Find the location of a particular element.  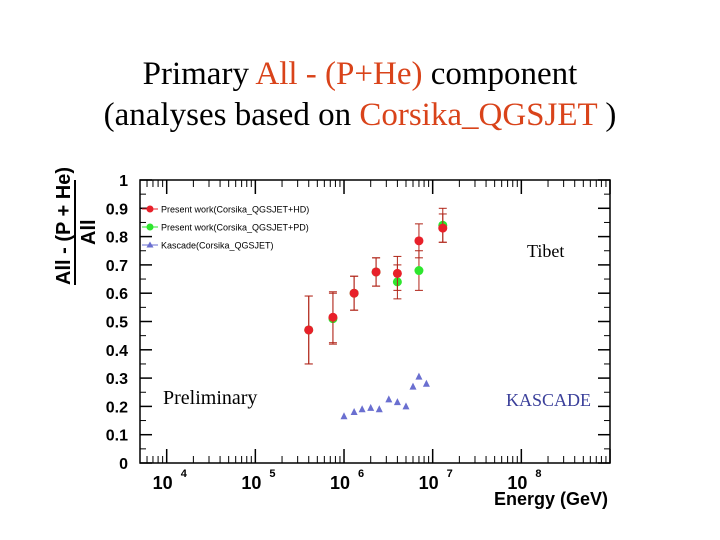

y-tick-label: 0 is located at coordinates (123, 464).